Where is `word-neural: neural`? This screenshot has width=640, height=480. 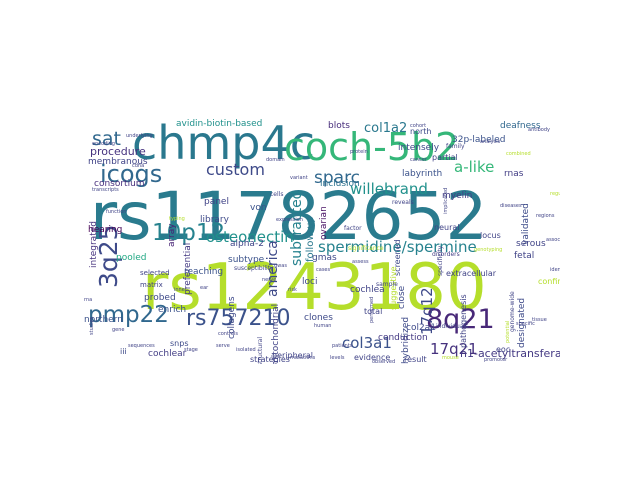 word-neural: neural is located at coordinates (447, 227).